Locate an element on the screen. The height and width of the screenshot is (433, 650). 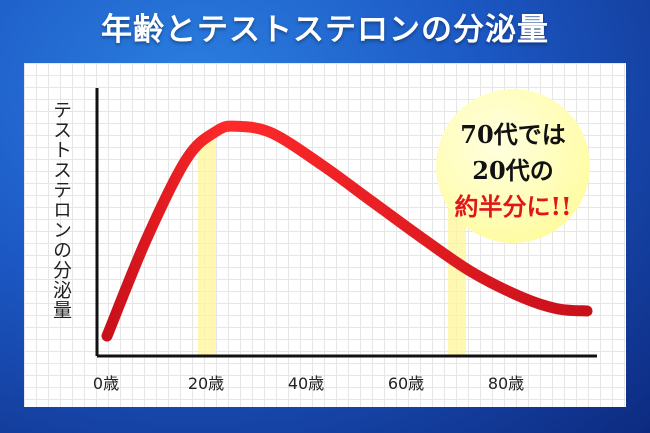
callout-line-1: 70代では is located at coordinates (513, 134).